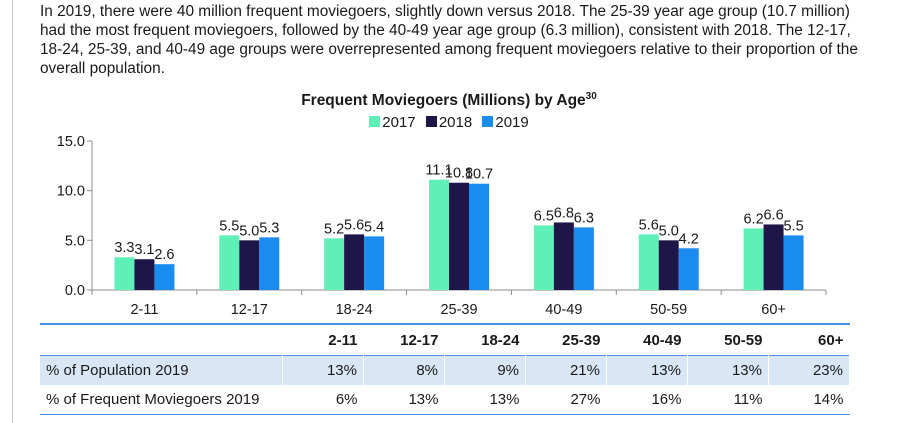 Image resolution: width=898 pixels, height=423 pixels. Describe the element at coordinates (144, 250) in the screenshot. I see `data-label-2018-2-11: 3.1` at that location.